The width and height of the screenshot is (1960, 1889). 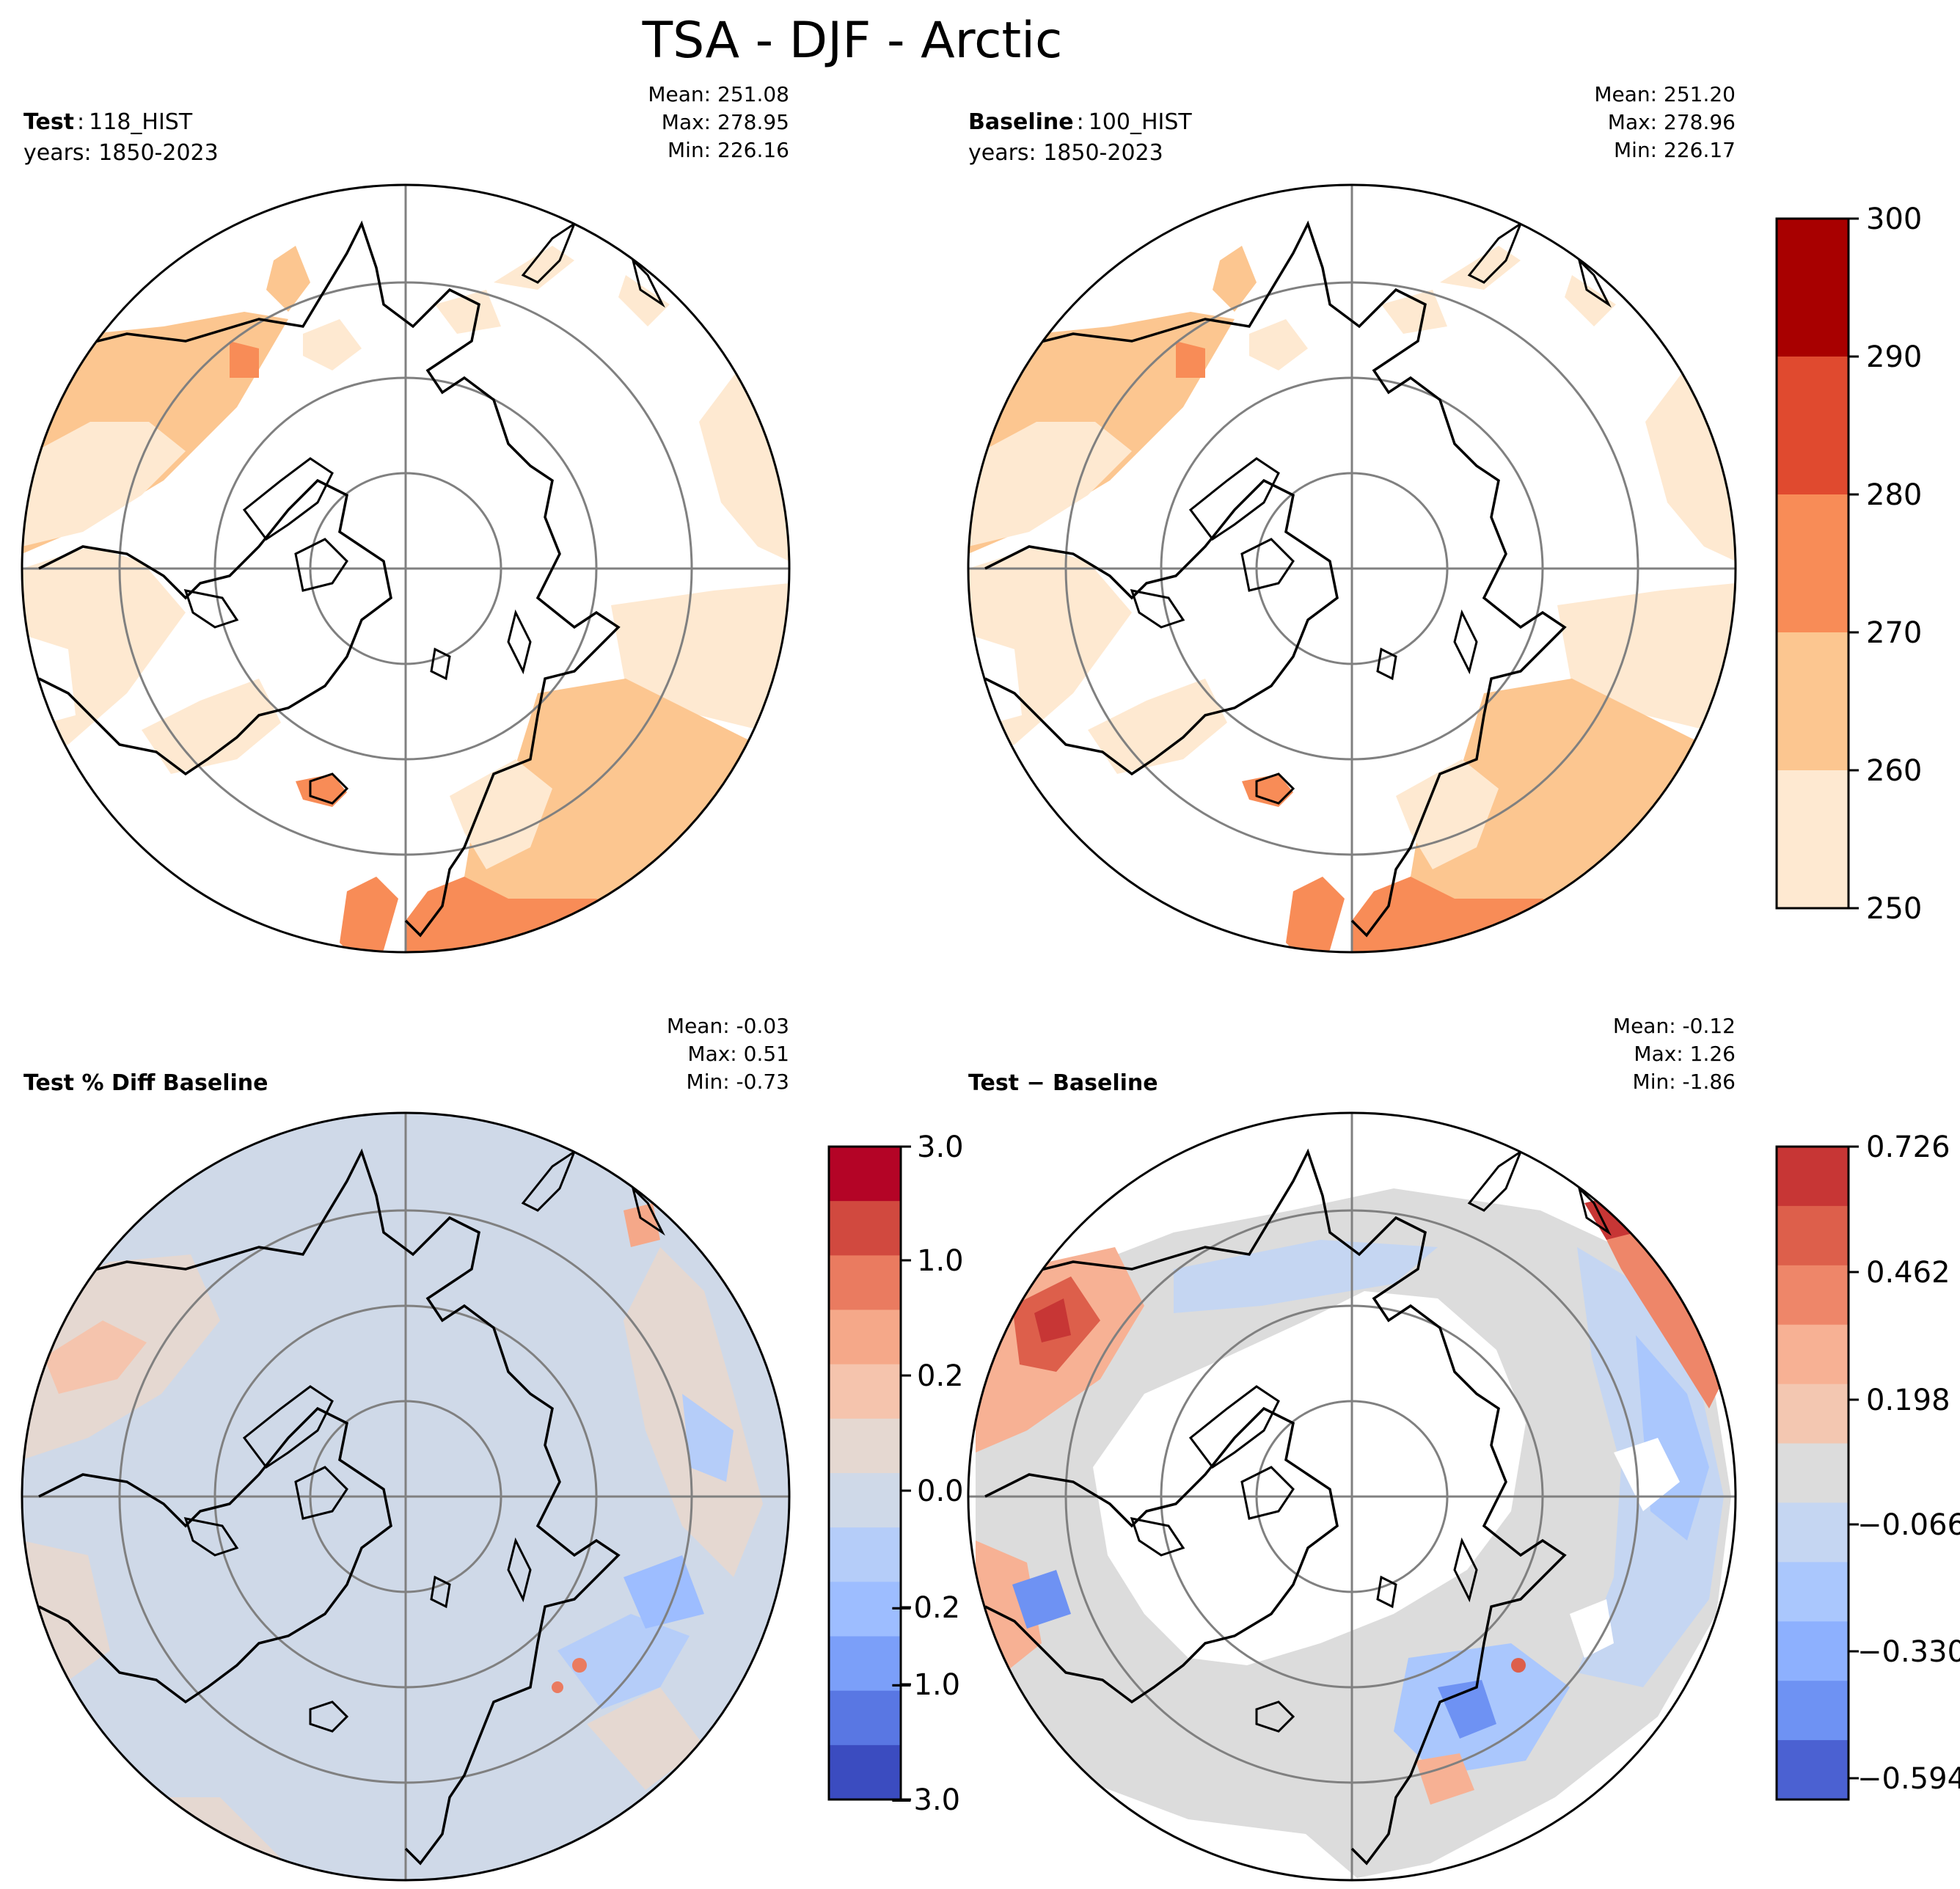 I want to click on panel-pct-diff-label: Test % Diff Baseline, so click(x=145, y=1083).